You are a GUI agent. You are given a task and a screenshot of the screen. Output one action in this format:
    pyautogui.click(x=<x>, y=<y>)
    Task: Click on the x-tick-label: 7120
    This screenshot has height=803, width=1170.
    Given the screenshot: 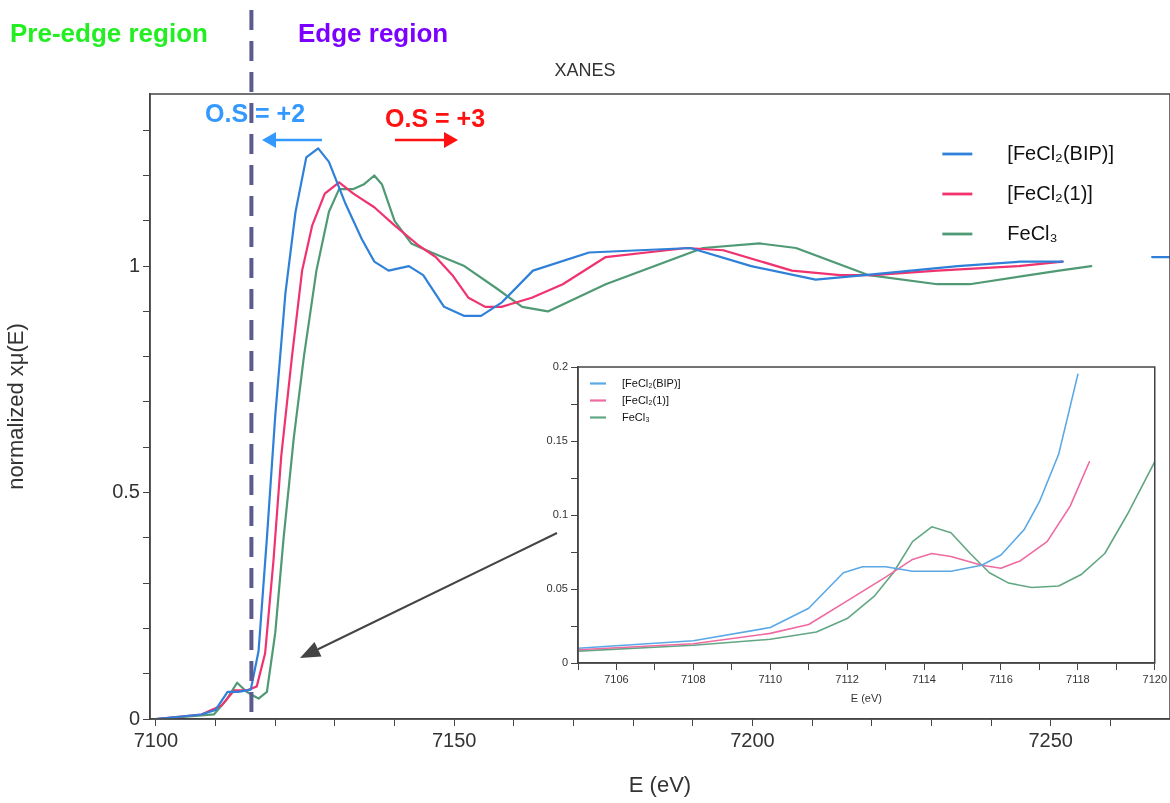 What is the action you would take?
    pyautogui.click(x=1155, y=678)
    